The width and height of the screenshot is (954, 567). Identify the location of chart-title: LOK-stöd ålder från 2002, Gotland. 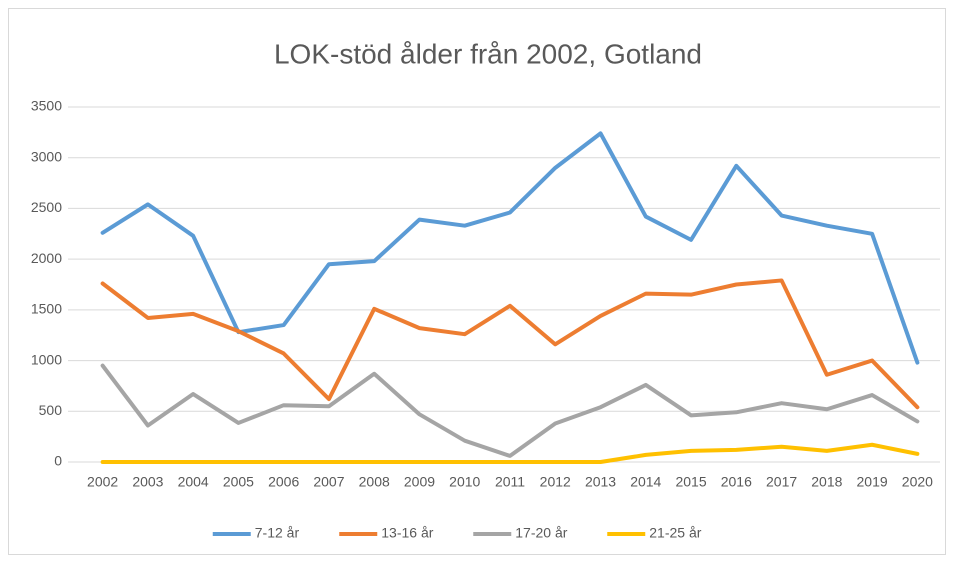
(488, 53).